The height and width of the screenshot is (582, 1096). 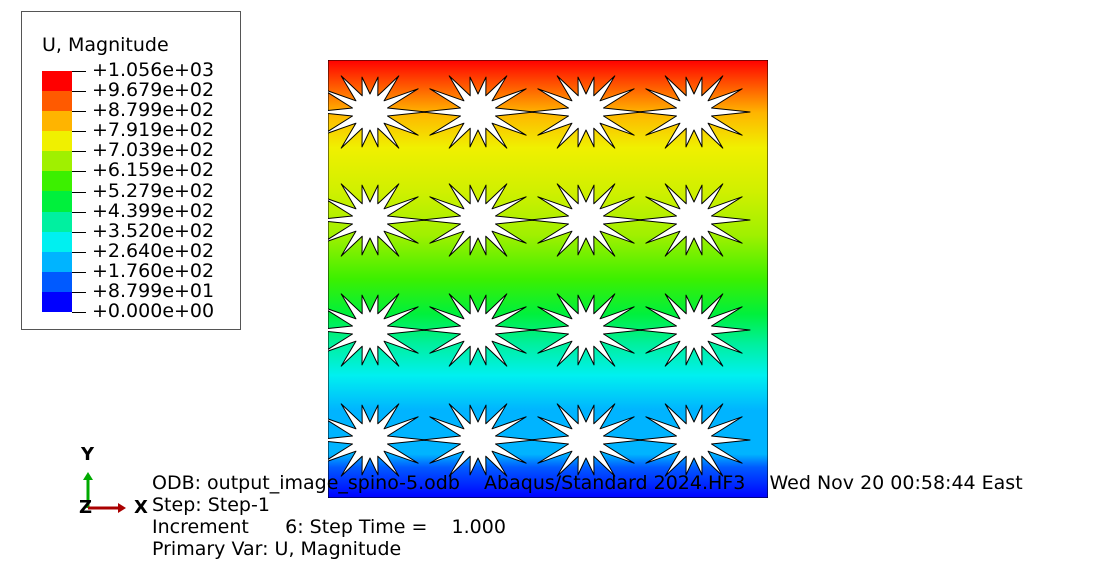 What do you see at coordinates (153, 311) in the screenshot?
I see `scale-level-label: +0.000e+00` at bounding box center [153, 311].